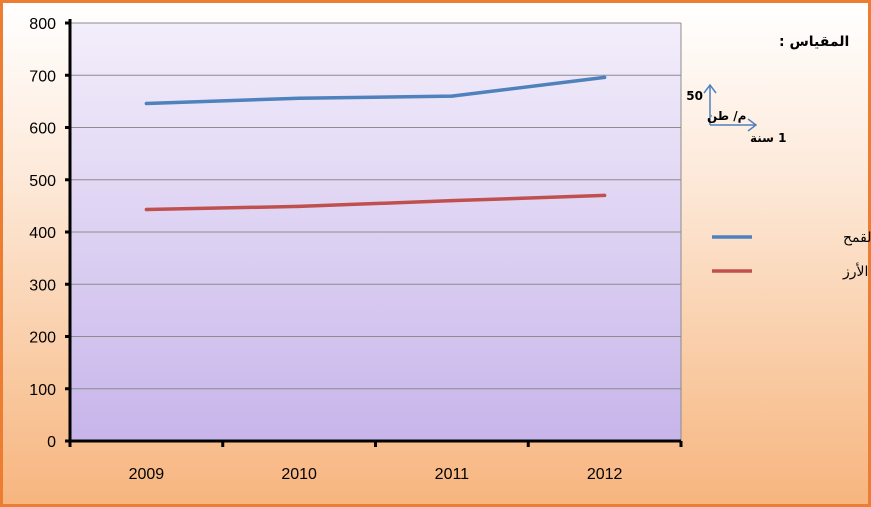  I want to click on y-tick-label: 200, so click(42, 338).